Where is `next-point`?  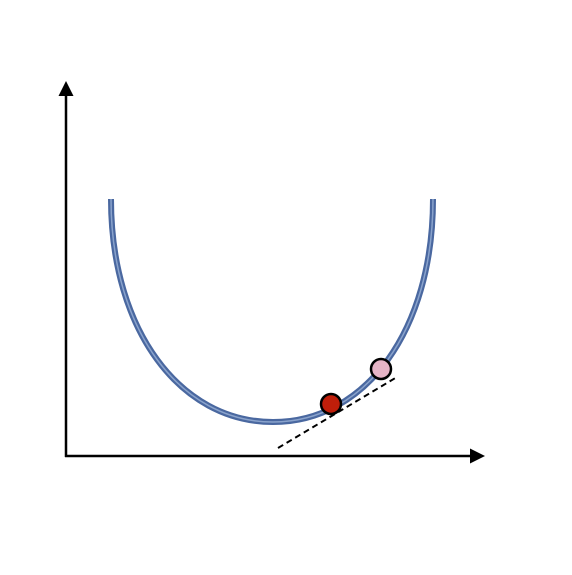 next-point is located at coordinates (381, 369).